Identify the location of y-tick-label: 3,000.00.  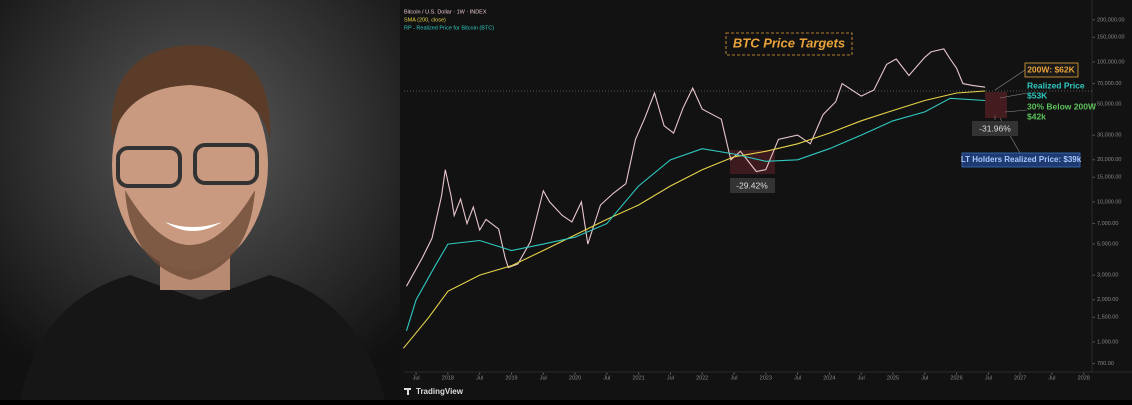
(1107, 276).